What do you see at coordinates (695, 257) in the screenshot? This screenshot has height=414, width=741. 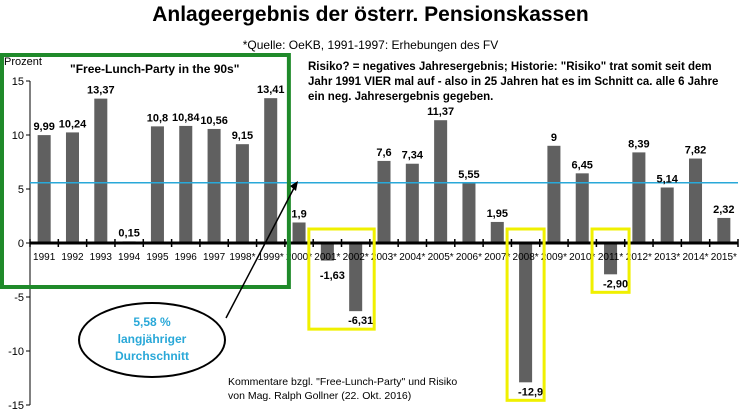 I see `x-tick-label: 2014*` at bounding box center [695, 257].